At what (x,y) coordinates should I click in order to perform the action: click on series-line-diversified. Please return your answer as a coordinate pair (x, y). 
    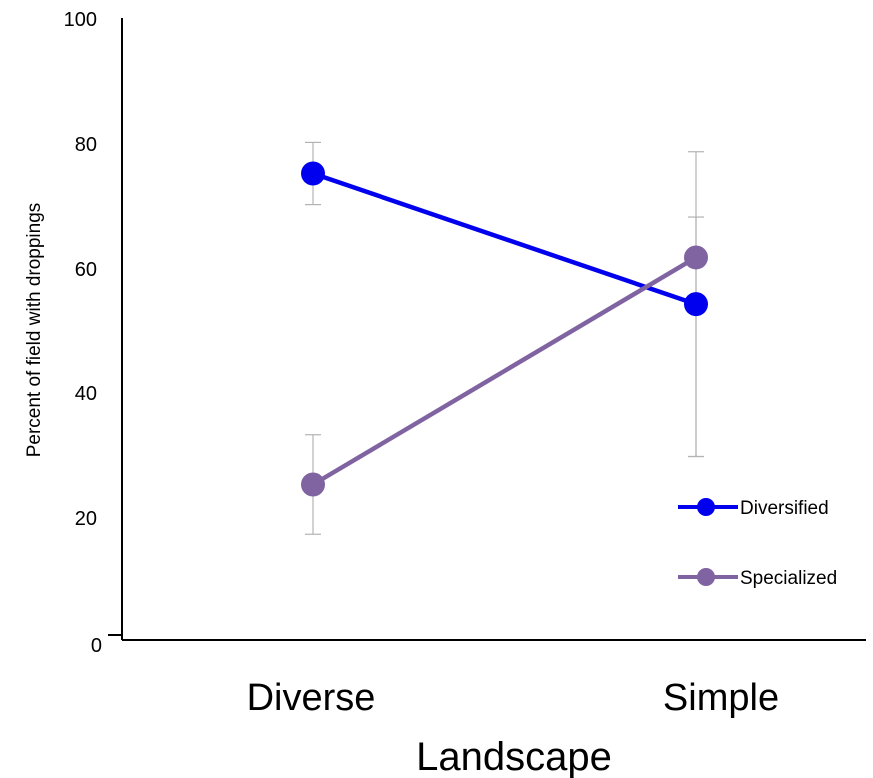
    Looking at the image, I should click on (504, 239).